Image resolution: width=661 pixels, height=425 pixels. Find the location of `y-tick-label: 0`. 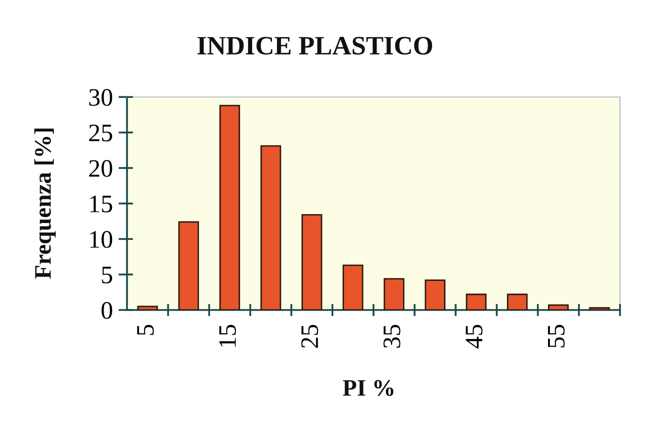

y-tick-label: 0 is located at coordinates (107, 310).